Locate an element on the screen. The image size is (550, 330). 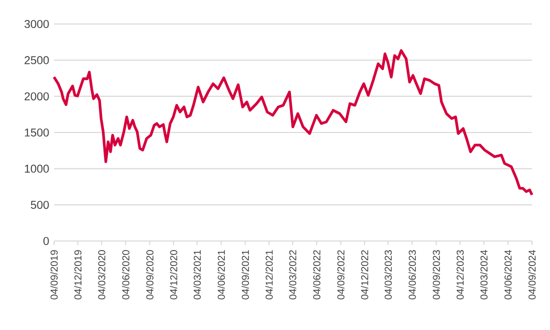
x-tick-label: 04/12/2021 is located at coordinates (269, 275).